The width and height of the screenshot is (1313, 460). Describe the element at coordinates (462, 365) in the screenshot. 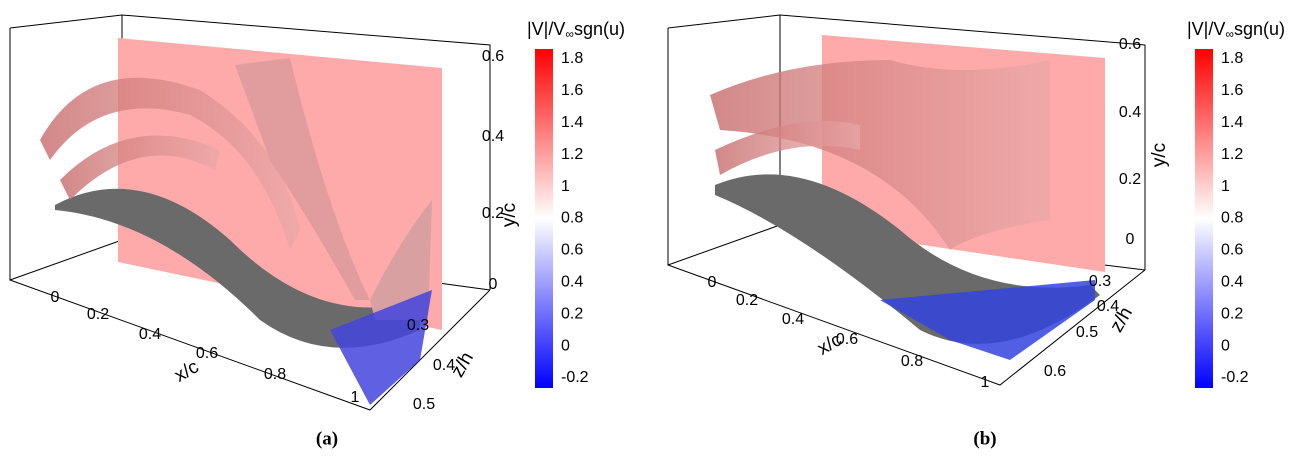

I see `z-axis-label: z/h` at that location.